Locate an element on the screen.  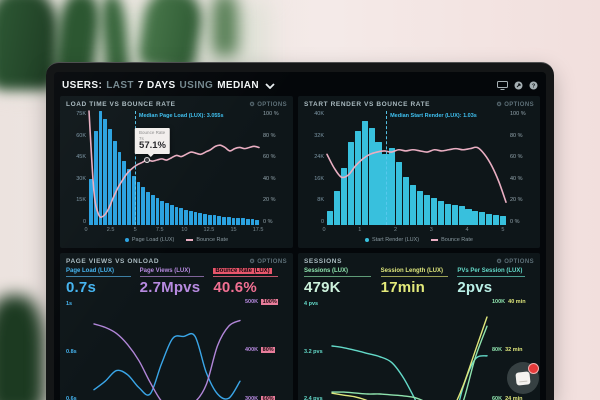
x-tick-label: 0 is located at coordinates (324, 230).